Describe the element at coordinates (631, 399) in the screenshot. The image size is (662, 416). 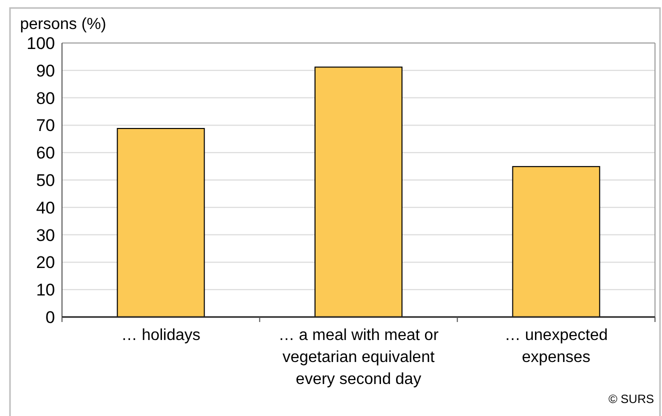
I see `text: © SURS` at that location.